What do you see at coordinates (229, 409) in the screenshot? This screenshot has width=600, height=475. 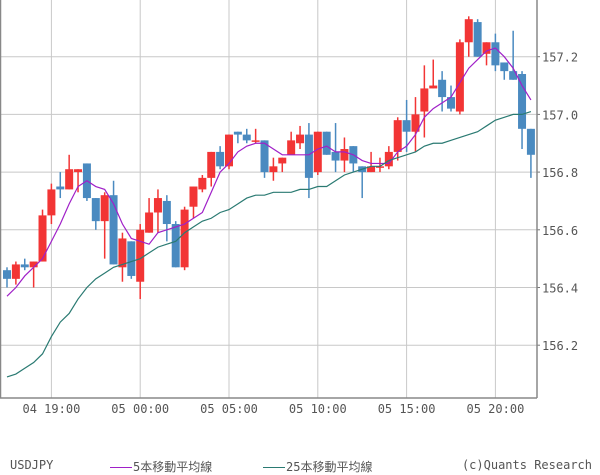 I see `x-tick-label: 05 05:00` at bounding box center [229, 409].